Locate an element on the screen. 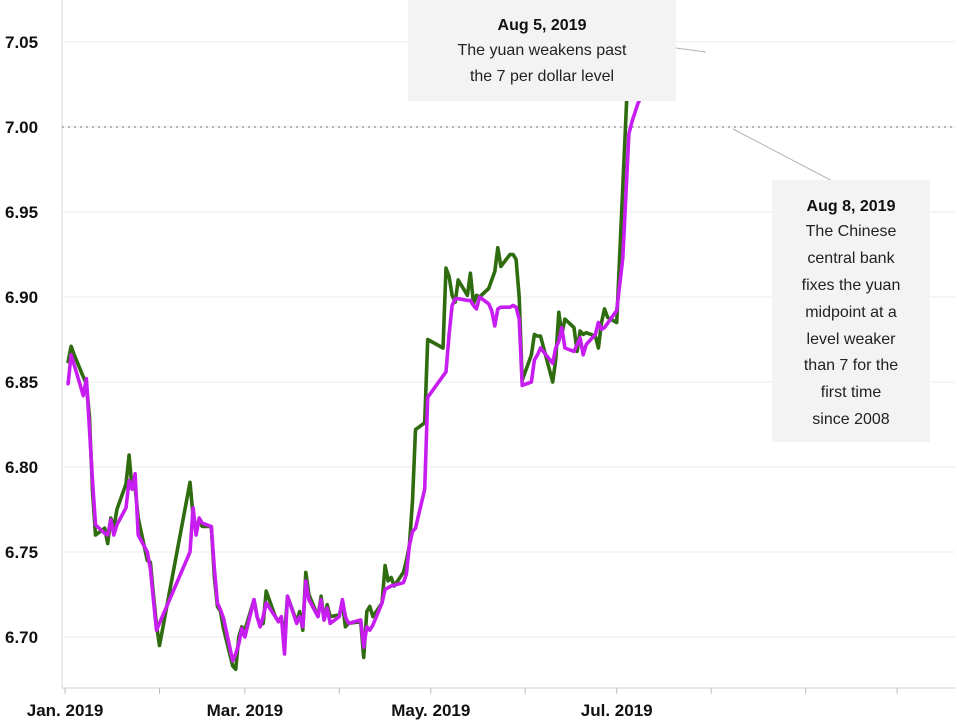 The image size is (957, 725). annotation-text: the 7 per dollar level is located at coordinates (542, 76).